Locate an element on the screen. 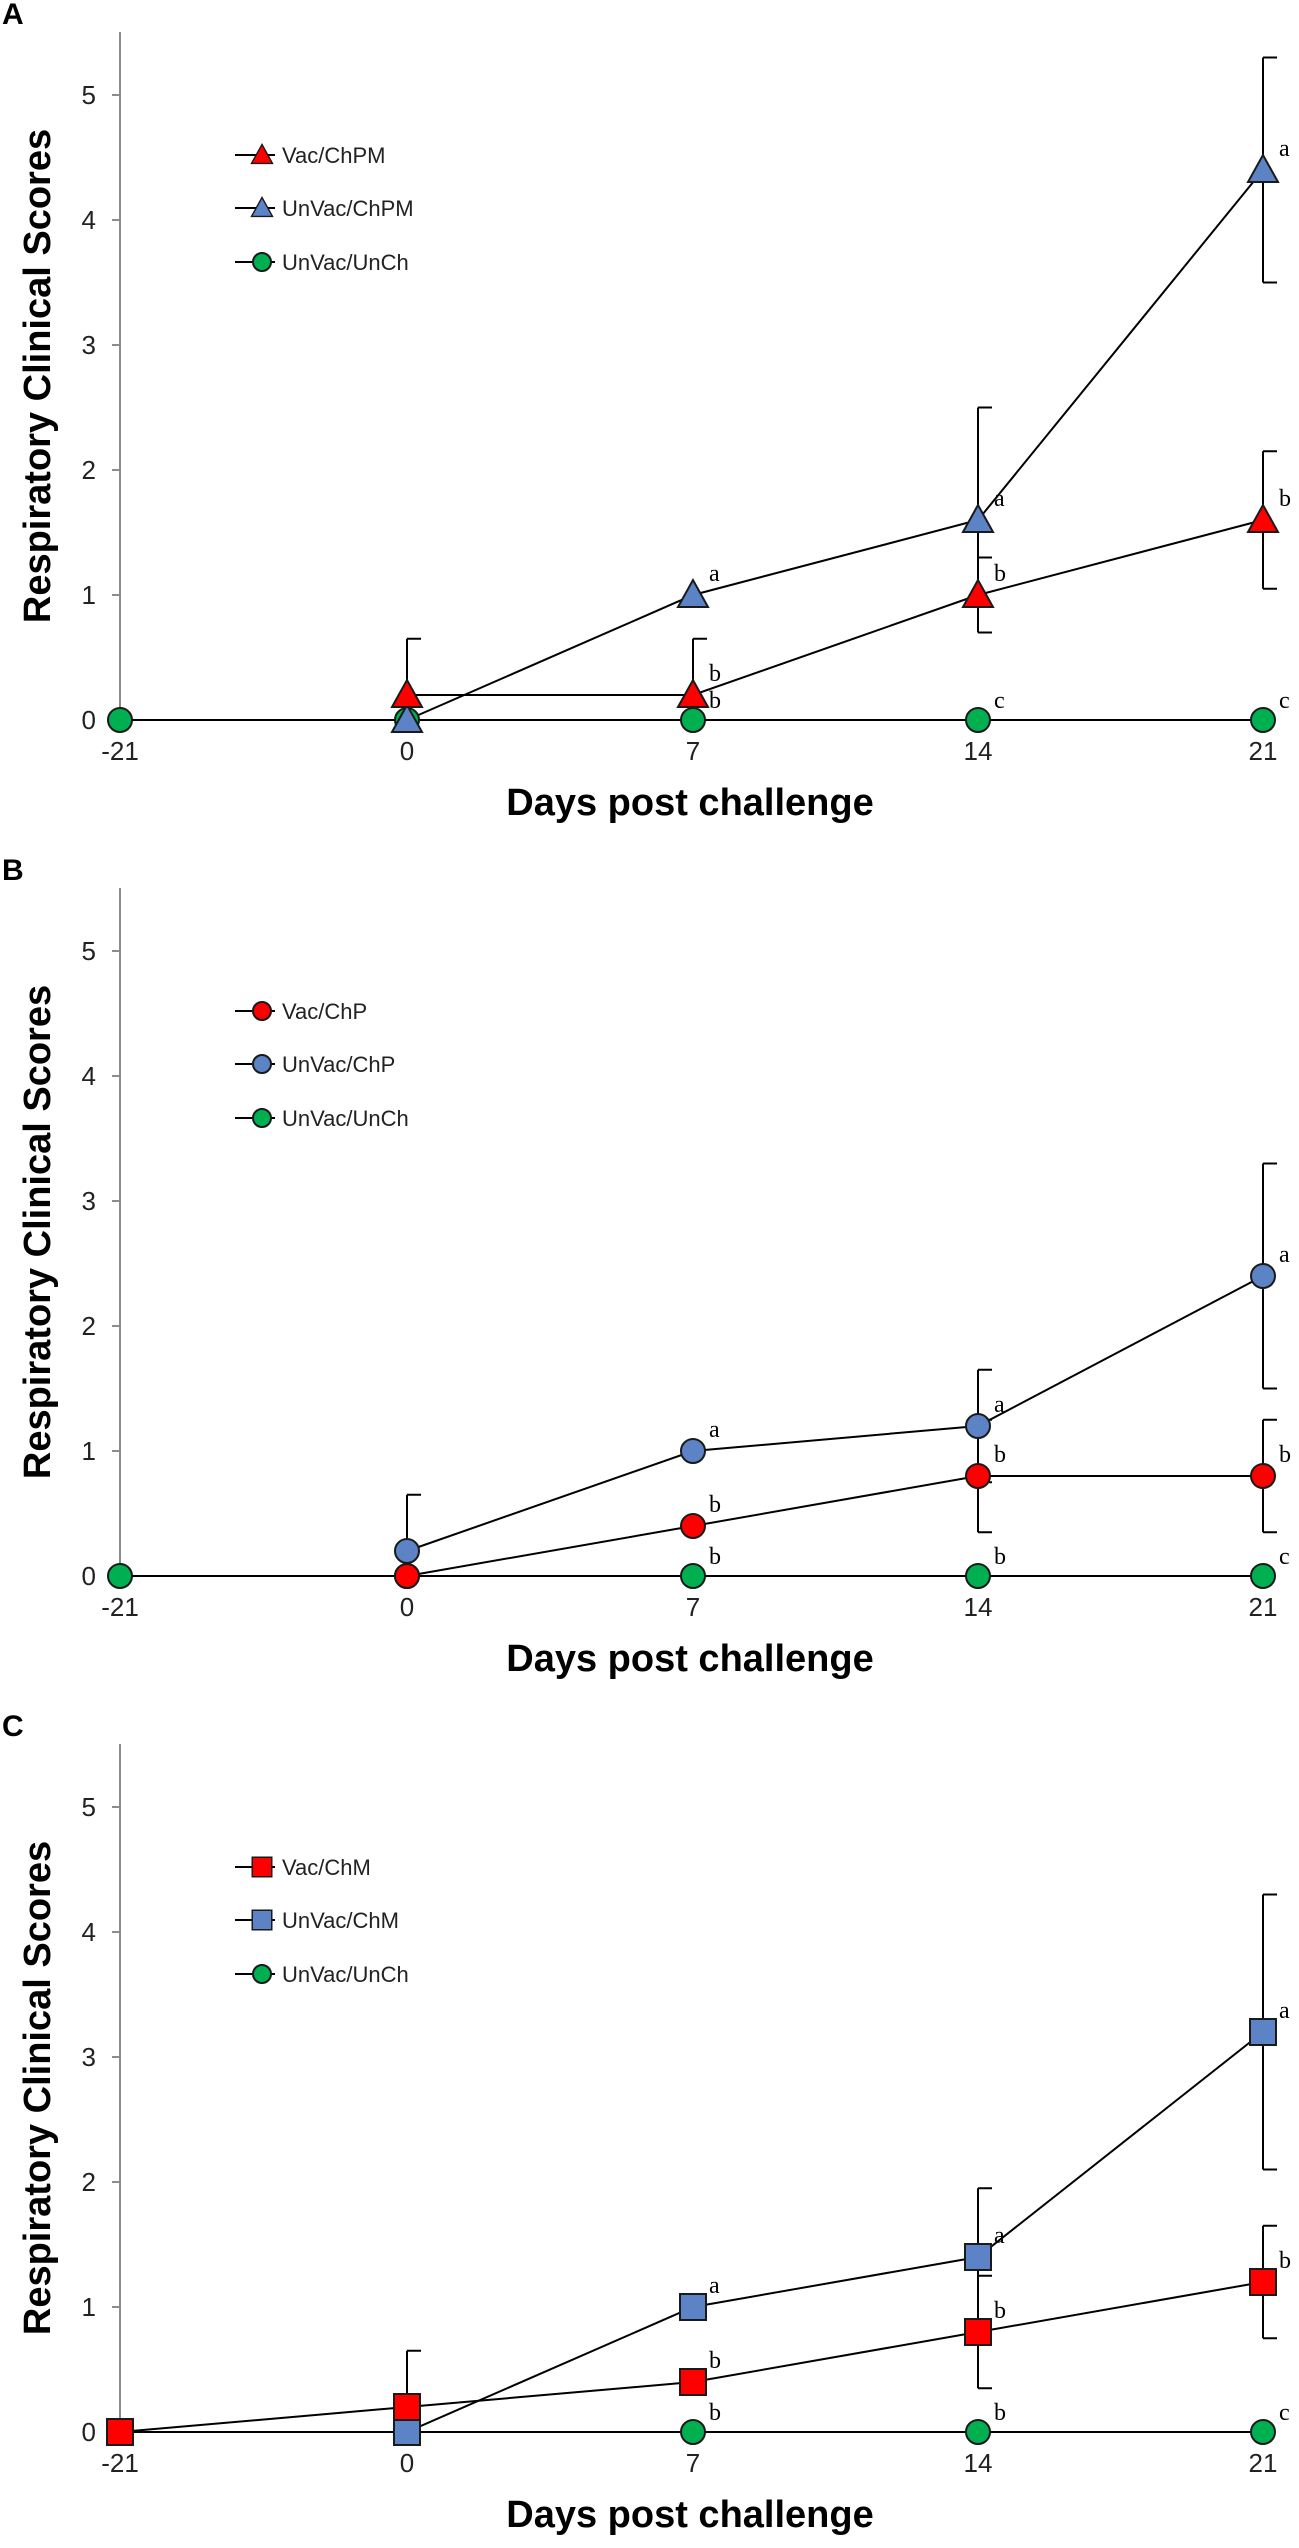  panel-a-legend-item-unvac-chpm: UnVac/ChPM is located at coordinates (324, 208).